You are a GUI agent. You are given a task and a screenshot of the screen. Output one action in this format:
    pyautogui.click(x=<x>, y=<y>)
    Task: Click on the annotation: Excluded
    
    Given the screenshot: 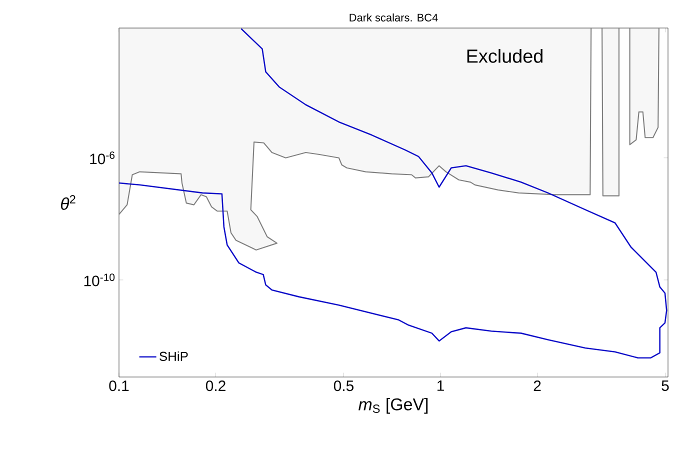 What is the action you would take?
    pyautogui.click(x=504, y=55)
    